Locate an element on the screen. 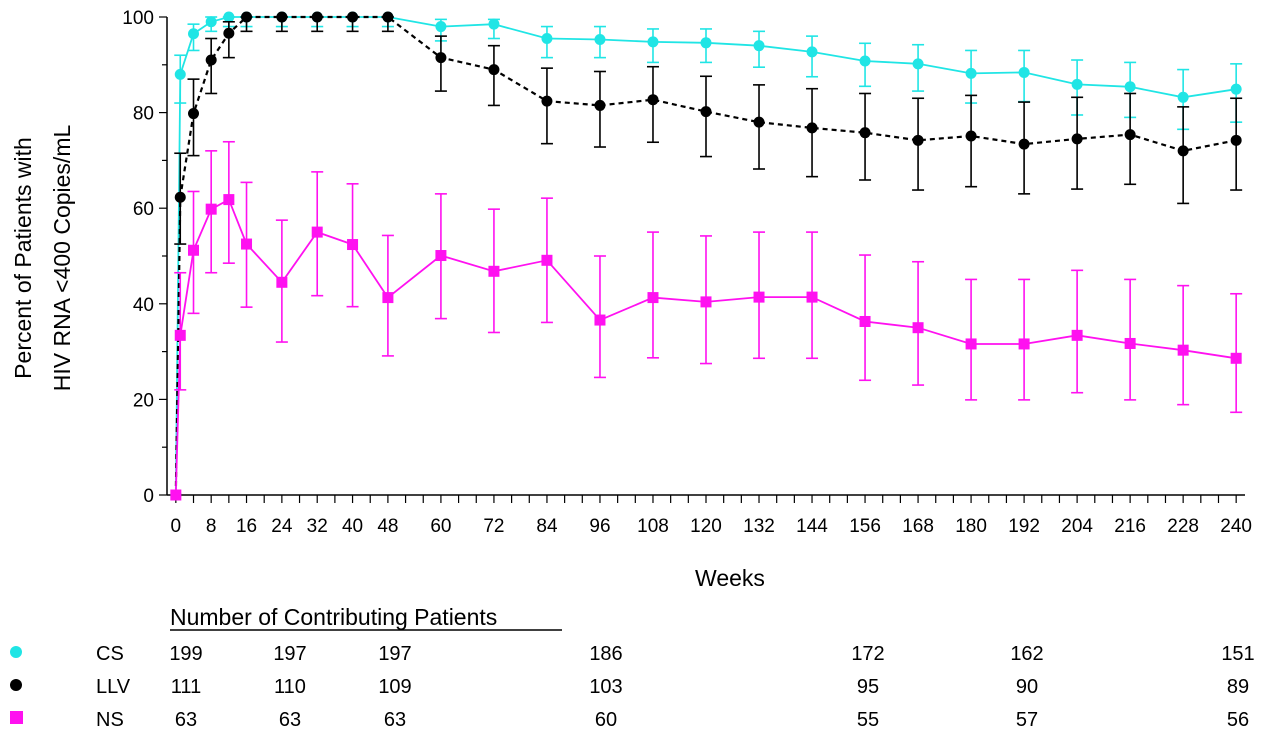 This screenshot has width=1270, height=730. patients-count: 90 is located at coordinates (1027, 687).